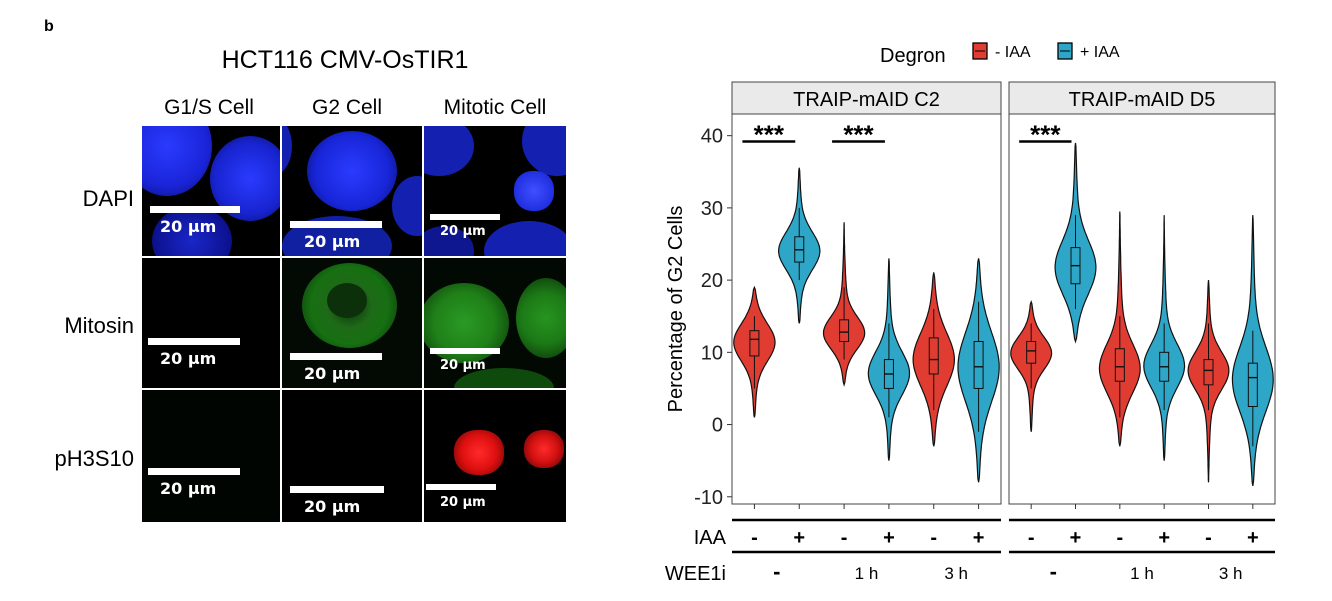 The height and width of the screenshot is (601, 1332). I want to click on facet-title: TRAIP-mAID C2, so click(866, 100).